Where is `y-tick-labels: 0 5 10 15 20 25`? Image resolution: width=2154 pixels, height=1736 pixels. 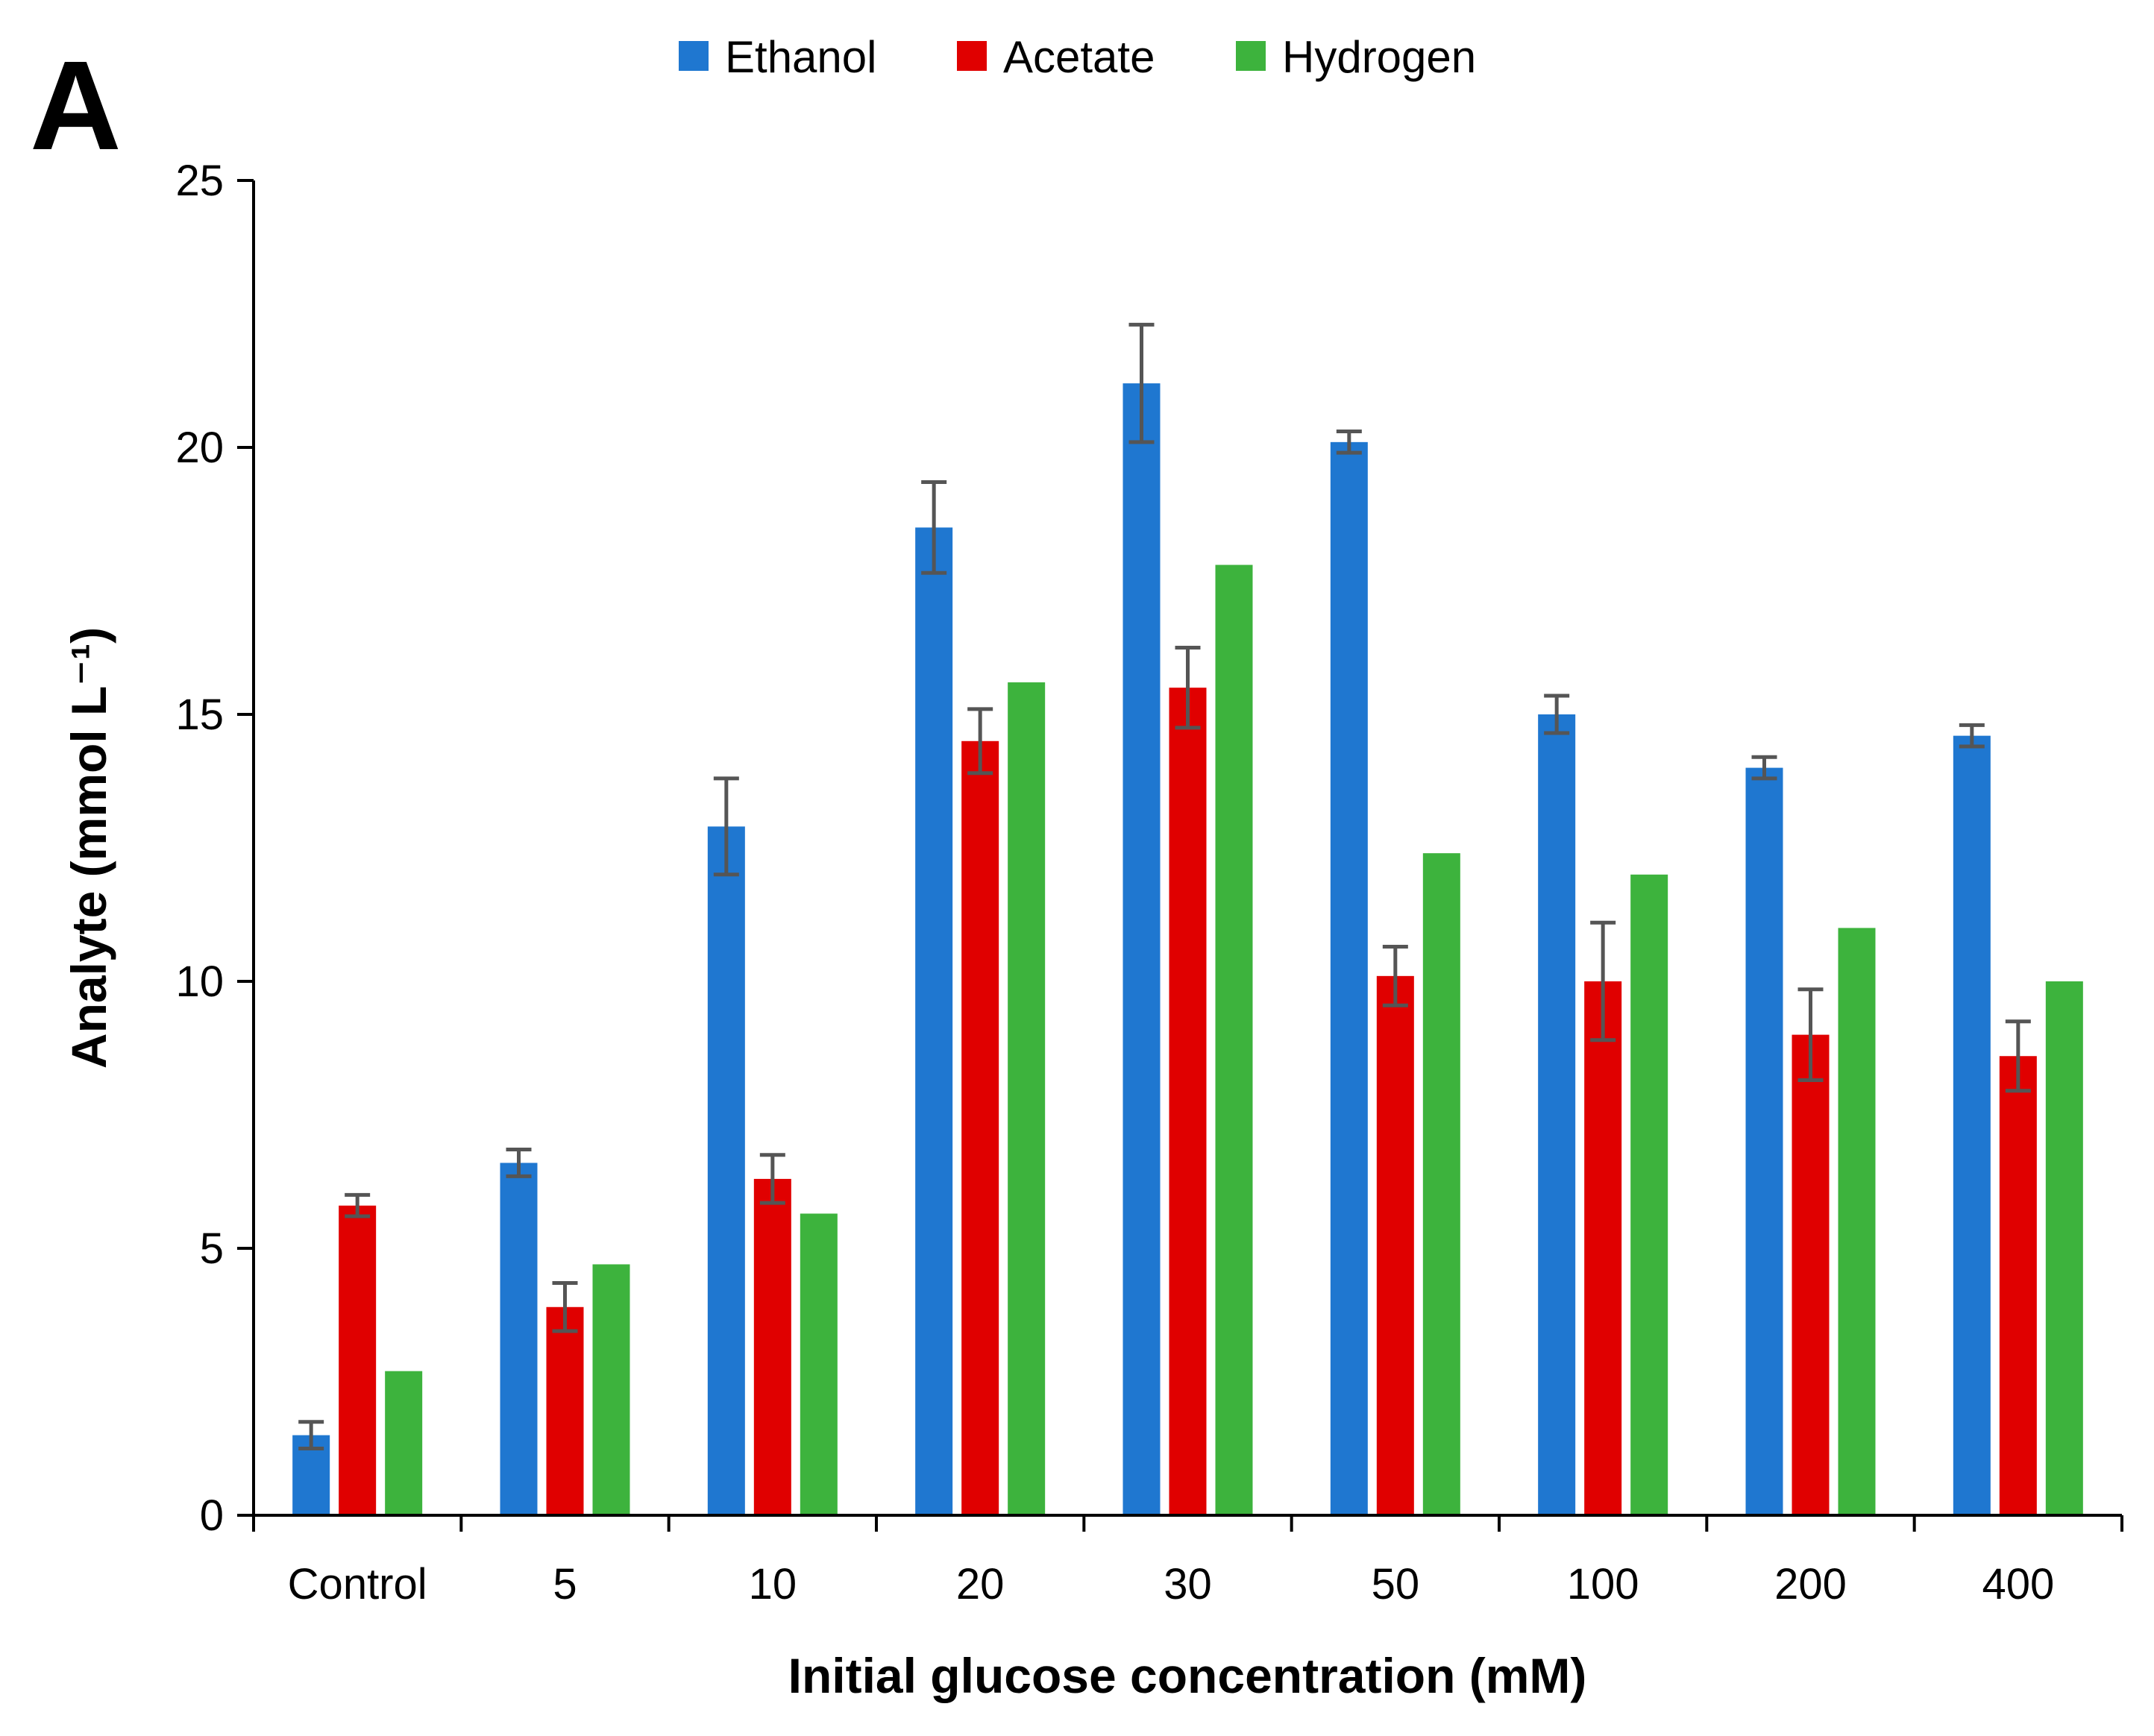
y-tick-labels: 0 5 10 15 20 25 is located at coordinates (200, 849).